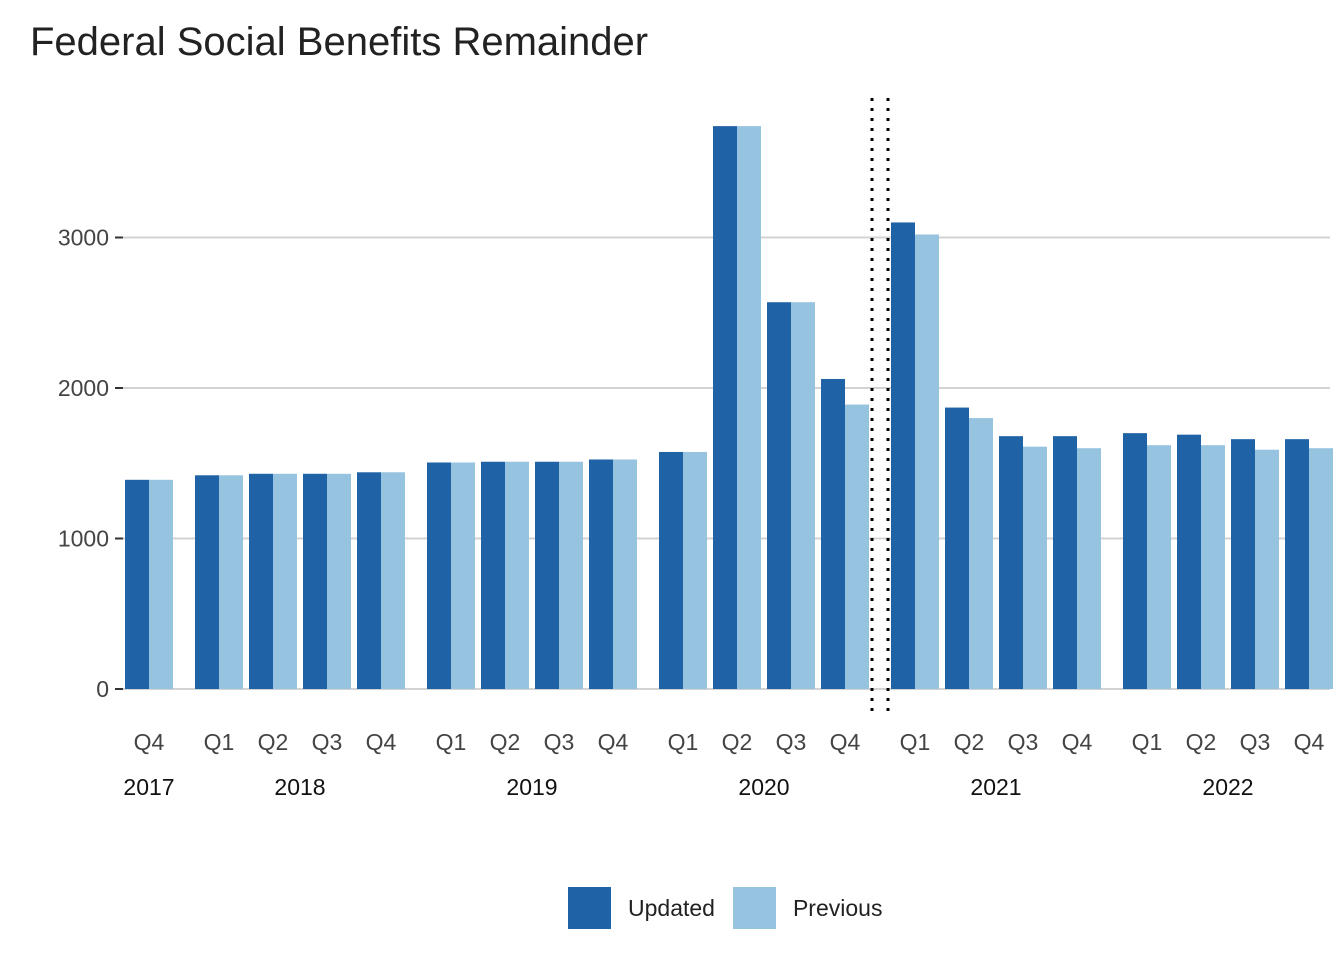  Describe the element at coordinates (148, 787) in the screenshot. I see `year-label-2017: 2017` at that location.